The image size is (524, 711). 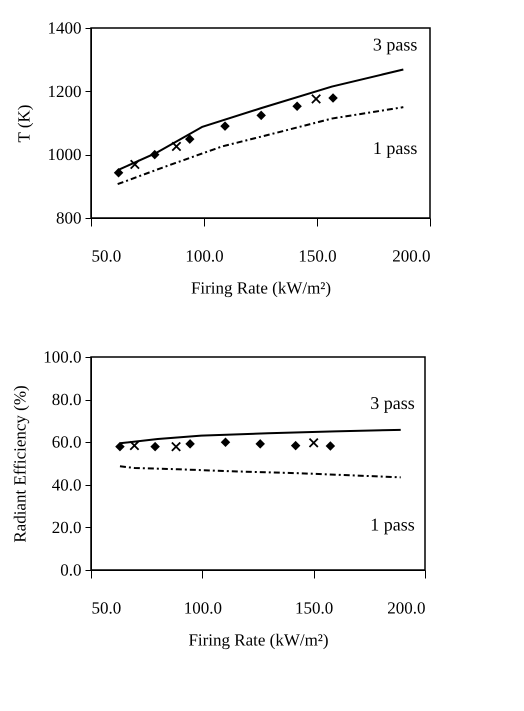 I want to click on y-tick-label: 1400, so click(x=65, y=28).